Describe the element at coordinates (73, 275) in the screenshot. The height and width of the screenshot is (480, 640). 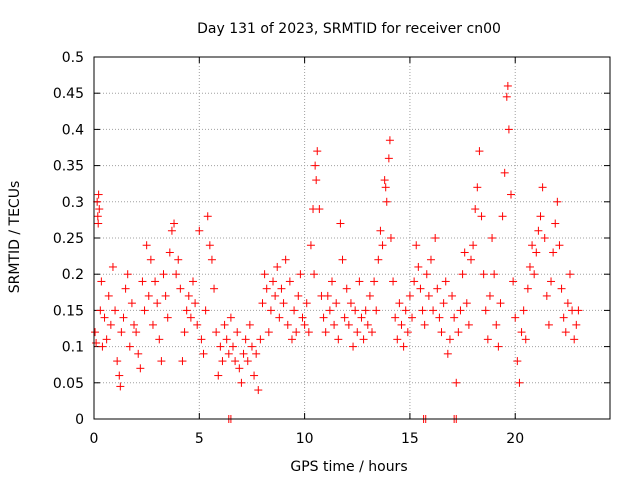
I see `y-tick-label: 0.2` at that location.